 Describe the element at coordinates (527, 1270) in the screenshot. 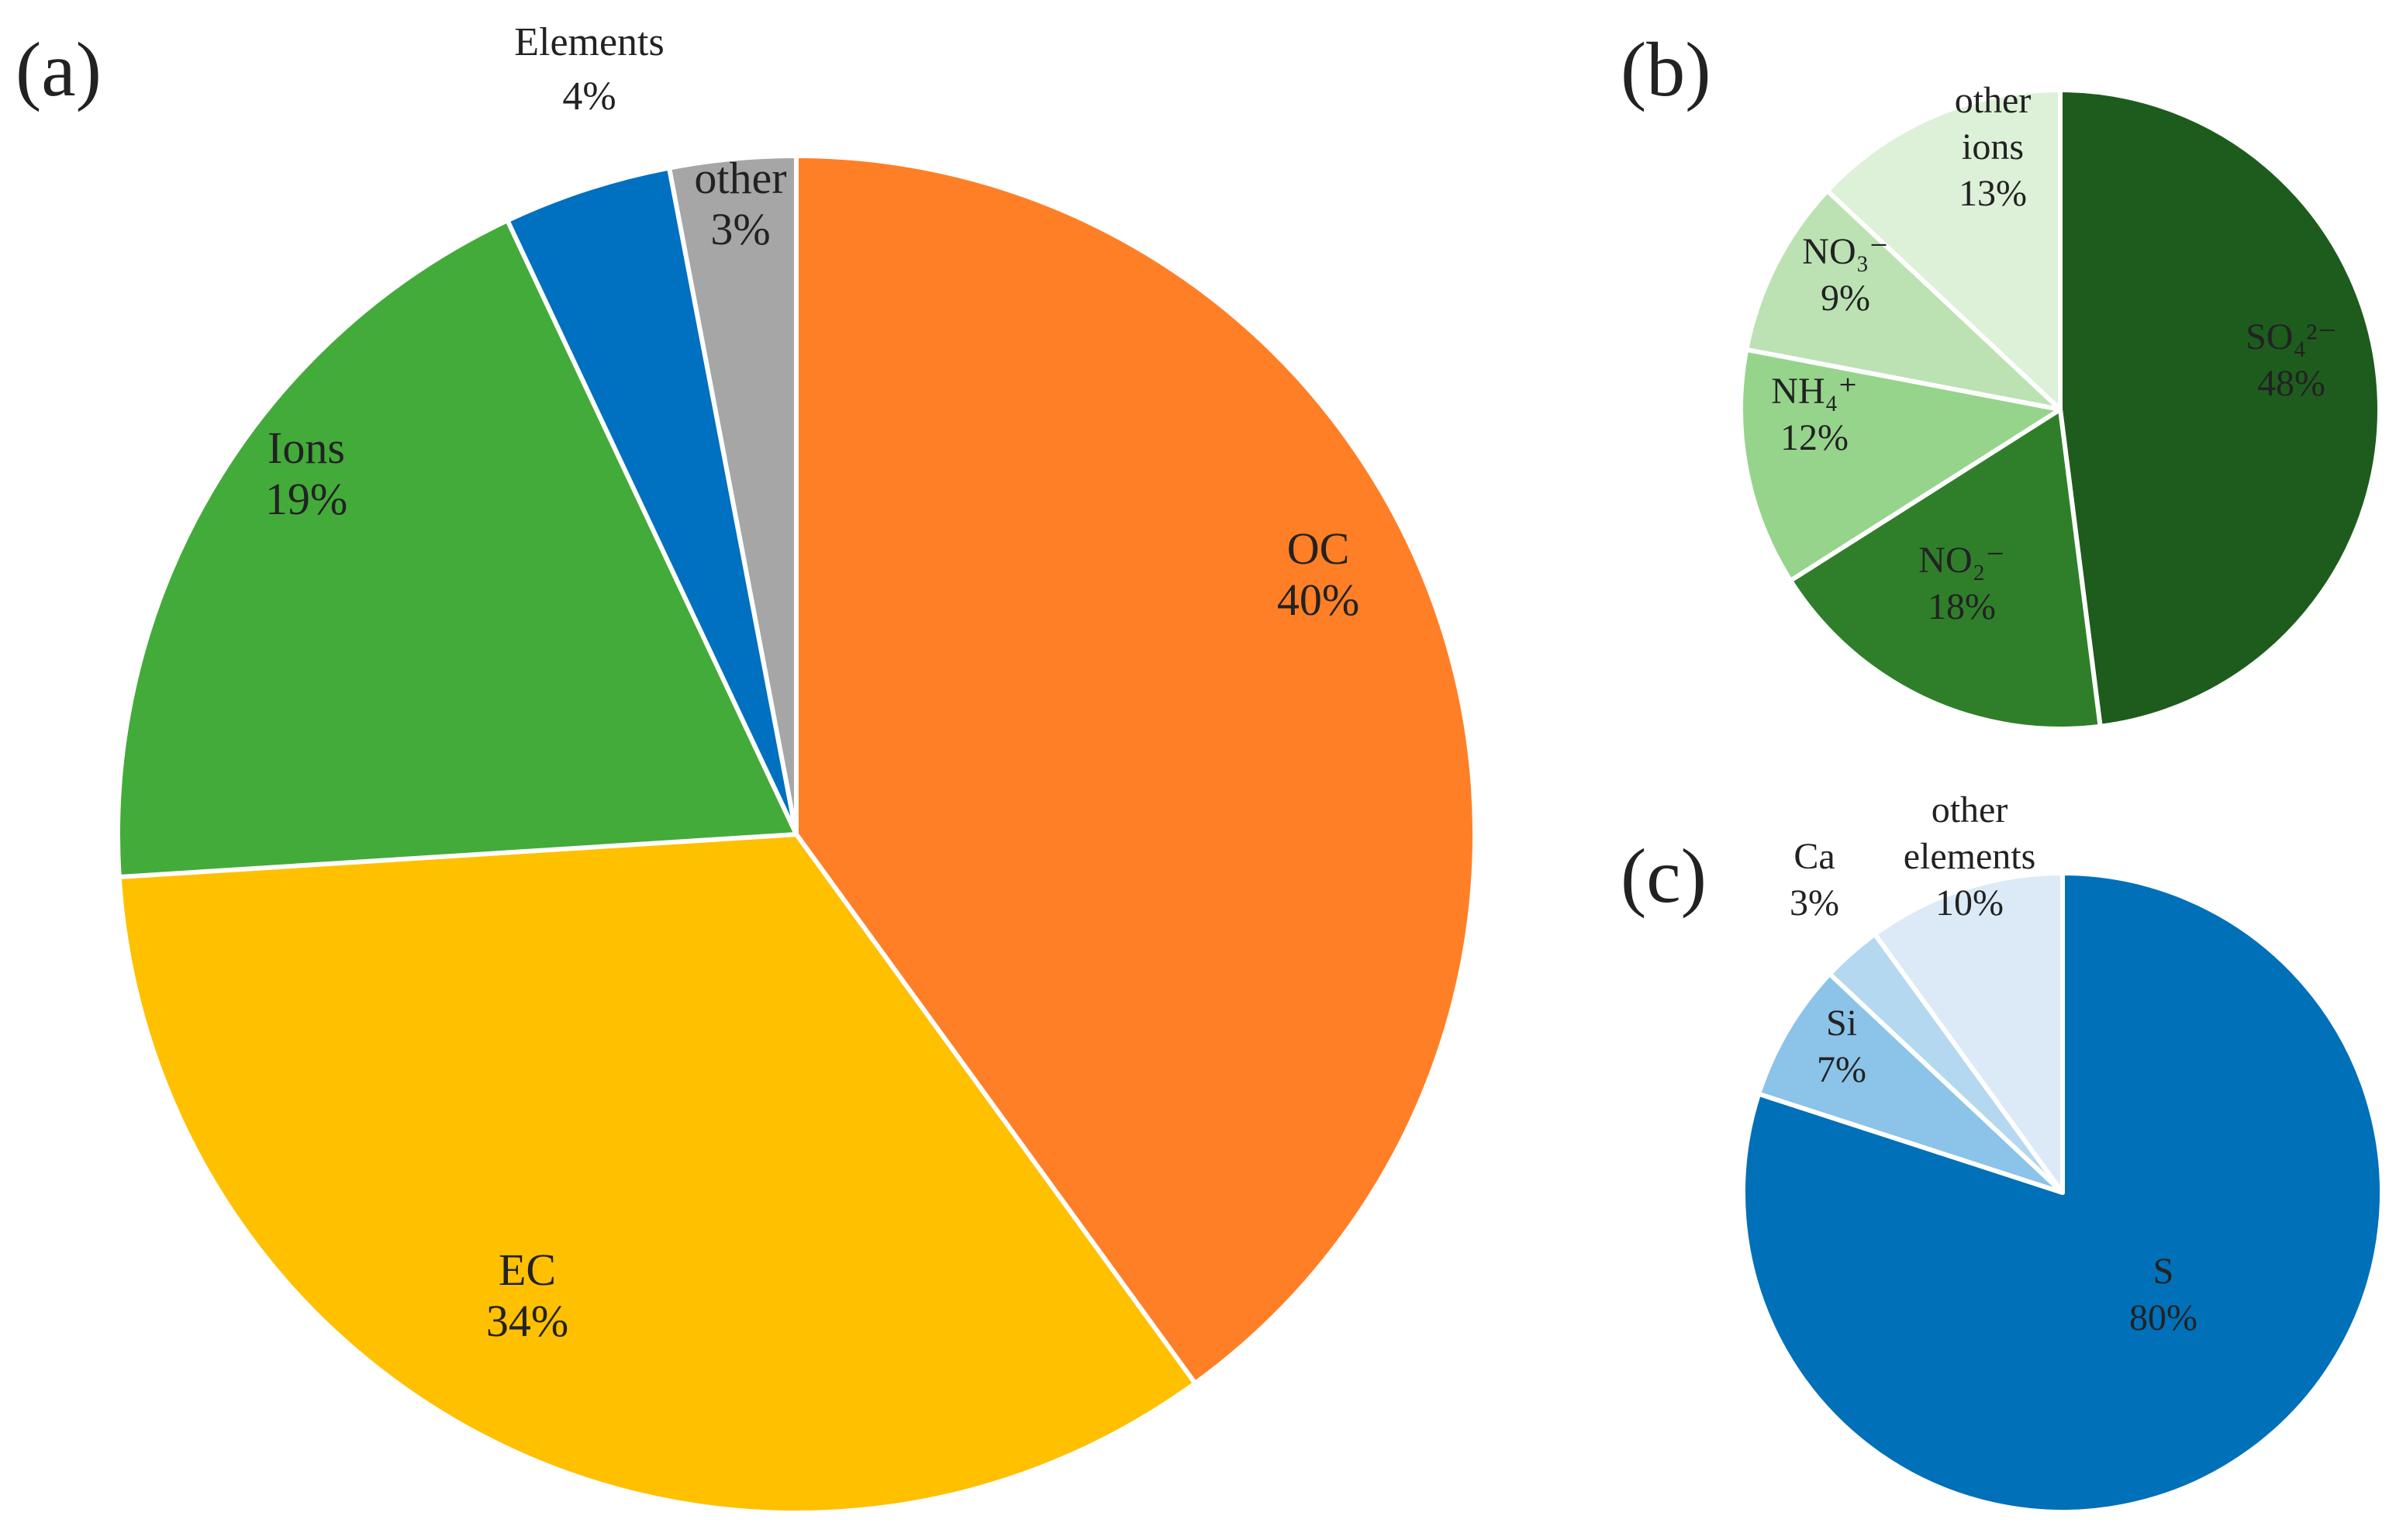

I see `pie-a-label-ec-line: EC` at that location.